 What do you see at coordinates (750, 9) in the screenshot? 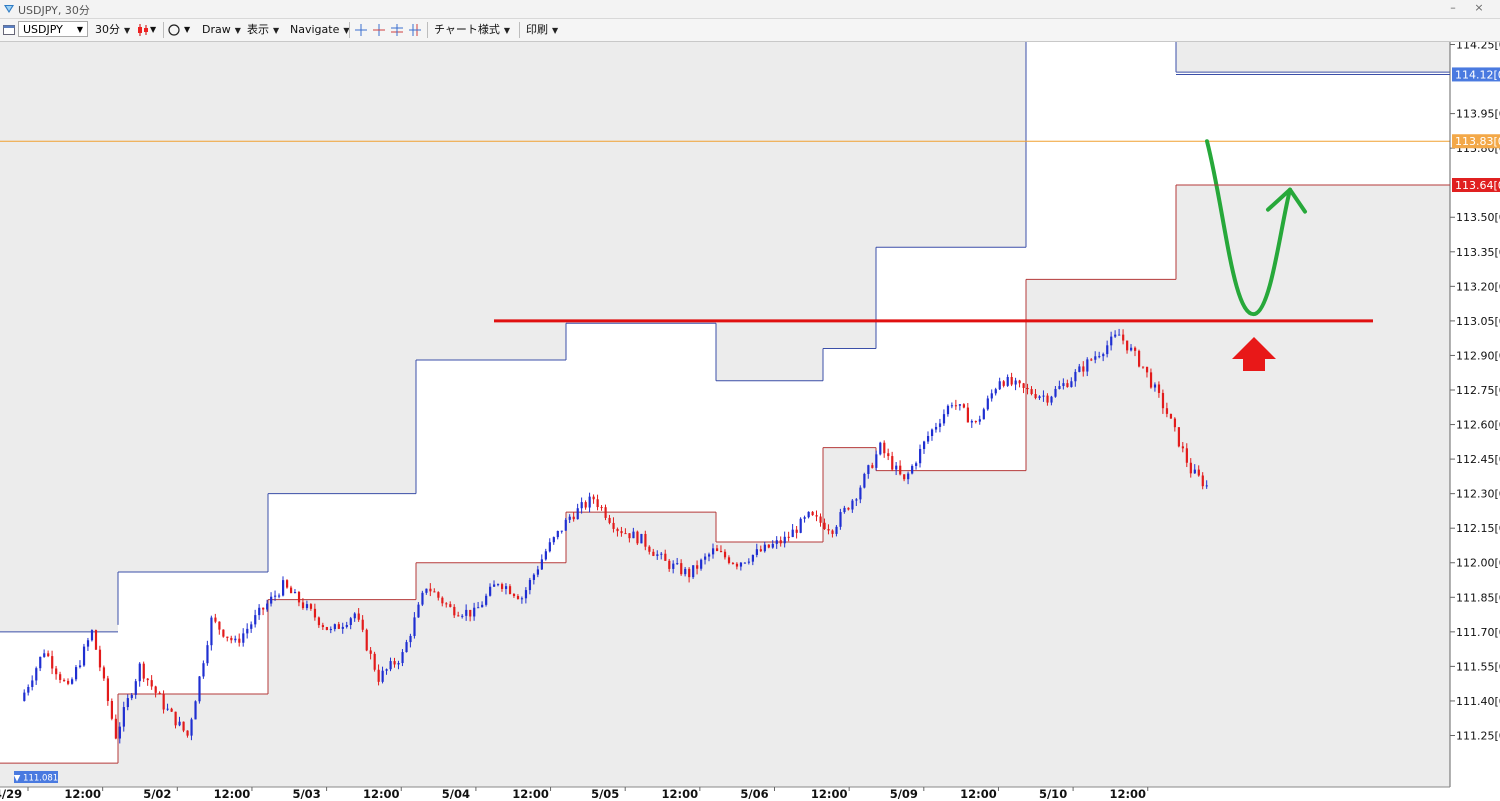
I see `title-bar: USDJPY, 30分 – ×` at bounding box center [750, 9].